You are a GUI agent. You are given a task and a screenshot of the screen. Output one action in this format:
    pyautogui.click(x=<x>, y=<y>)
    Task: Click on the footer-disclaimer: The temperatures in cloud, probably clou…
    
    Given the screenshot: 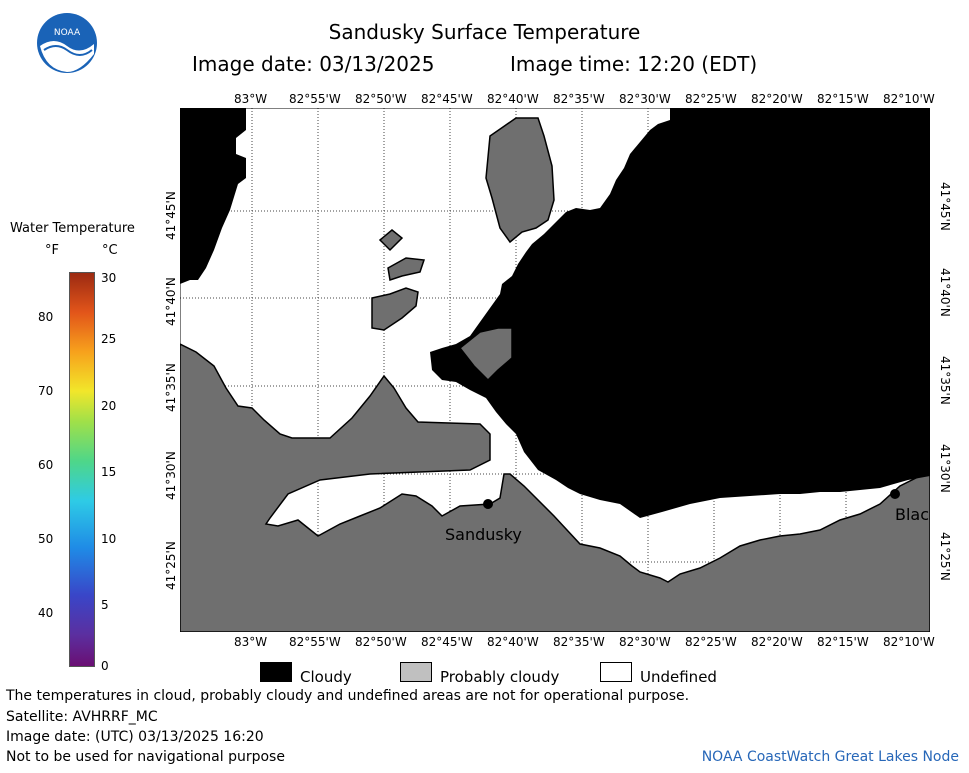 What is the action you would take?
    pyautogui.click(x=348, y=696)
    